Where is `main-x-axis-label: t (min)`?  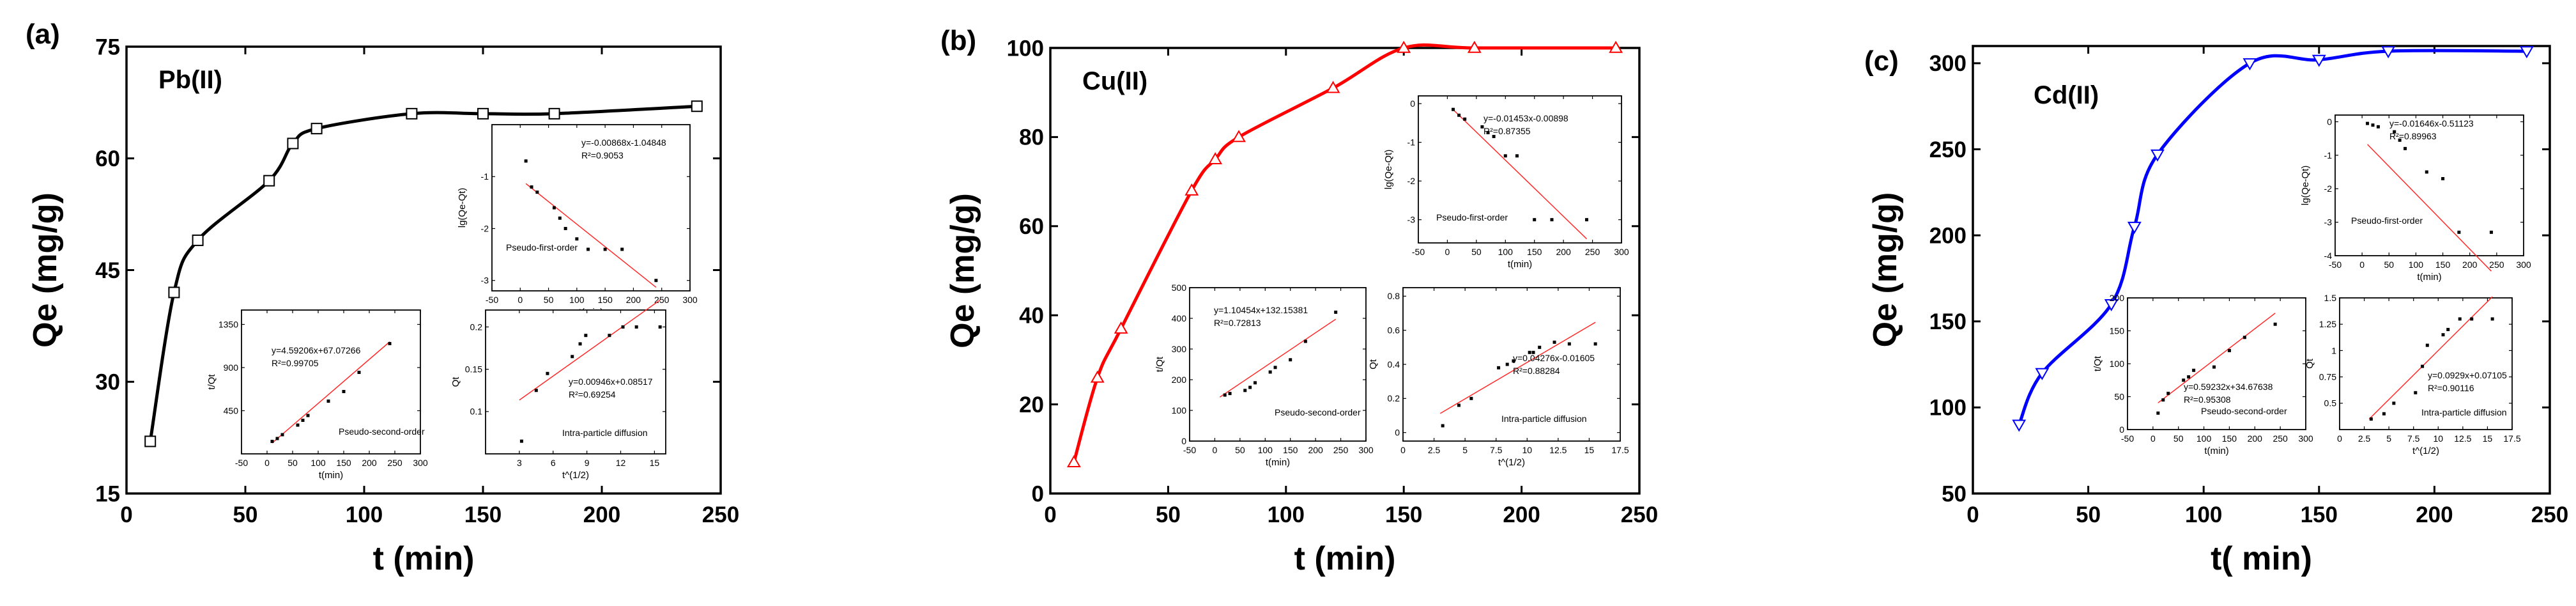 main-x-axis-label: t (min) is located at coordinates (424, 558).